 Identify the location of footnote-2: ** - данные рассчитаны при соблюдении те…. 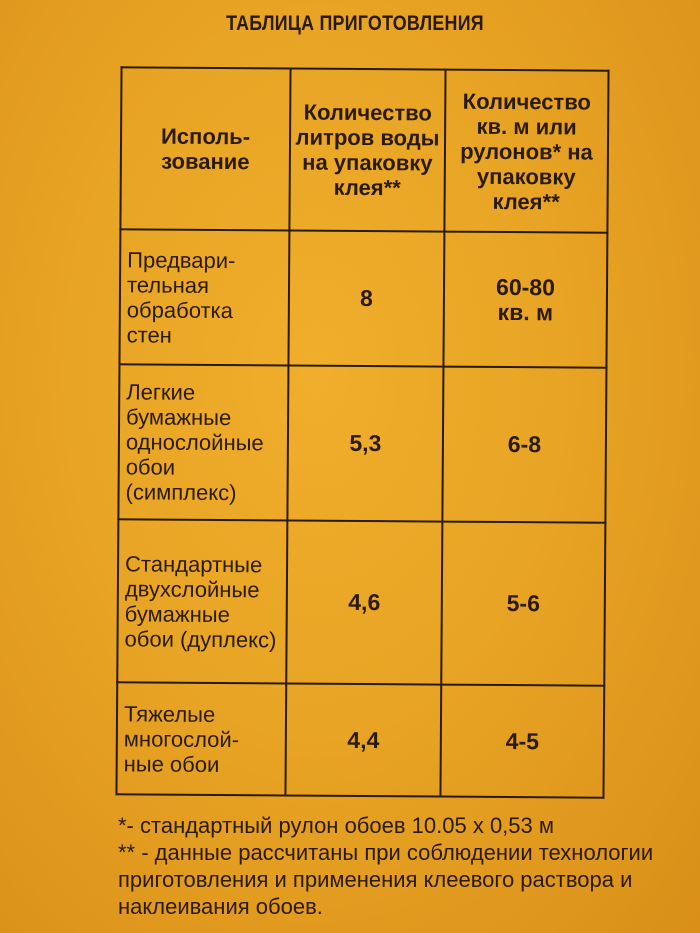
(386, 879).